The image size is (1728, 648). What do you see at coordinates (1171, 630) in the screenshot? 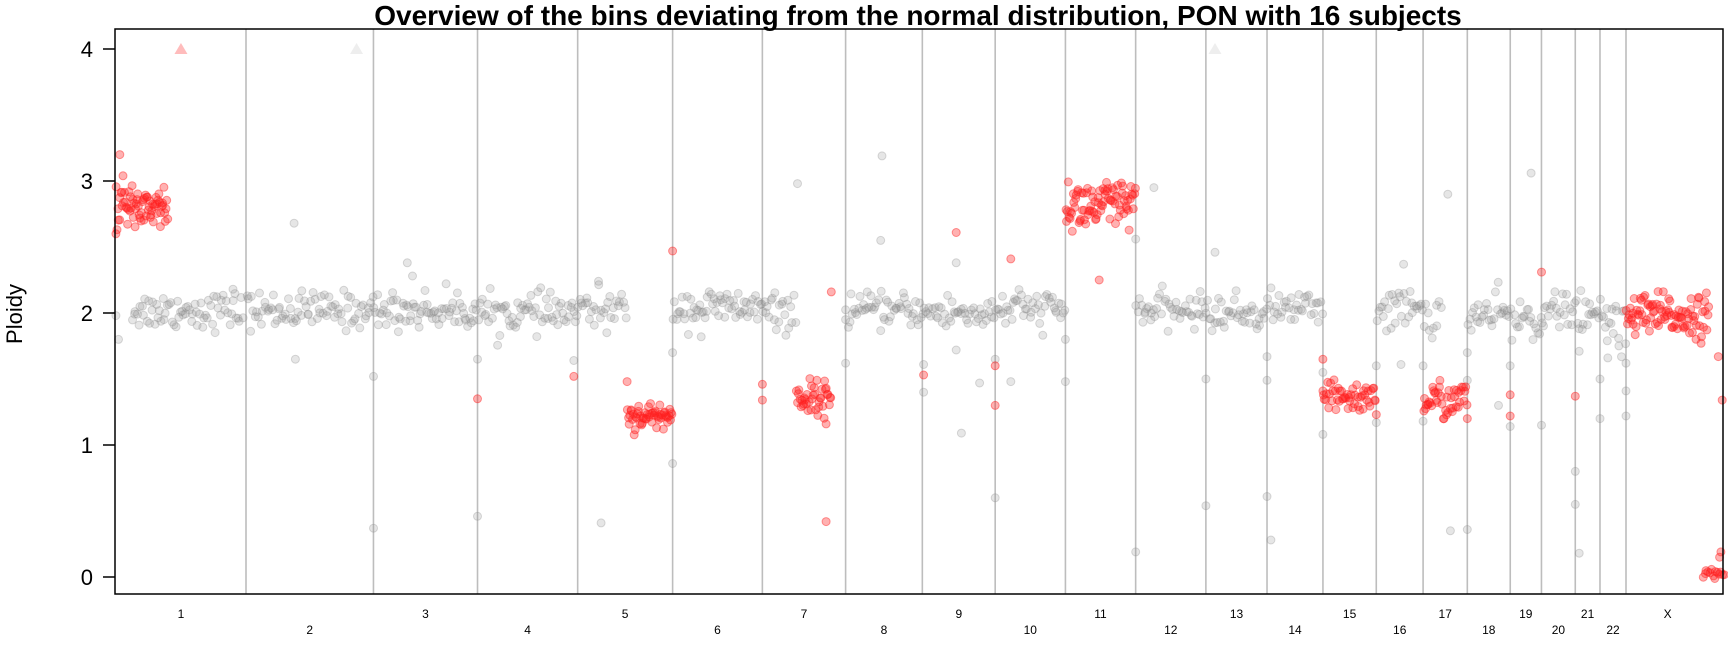
I see `chromosome-label: 12` at bounding box center [1171, 630].